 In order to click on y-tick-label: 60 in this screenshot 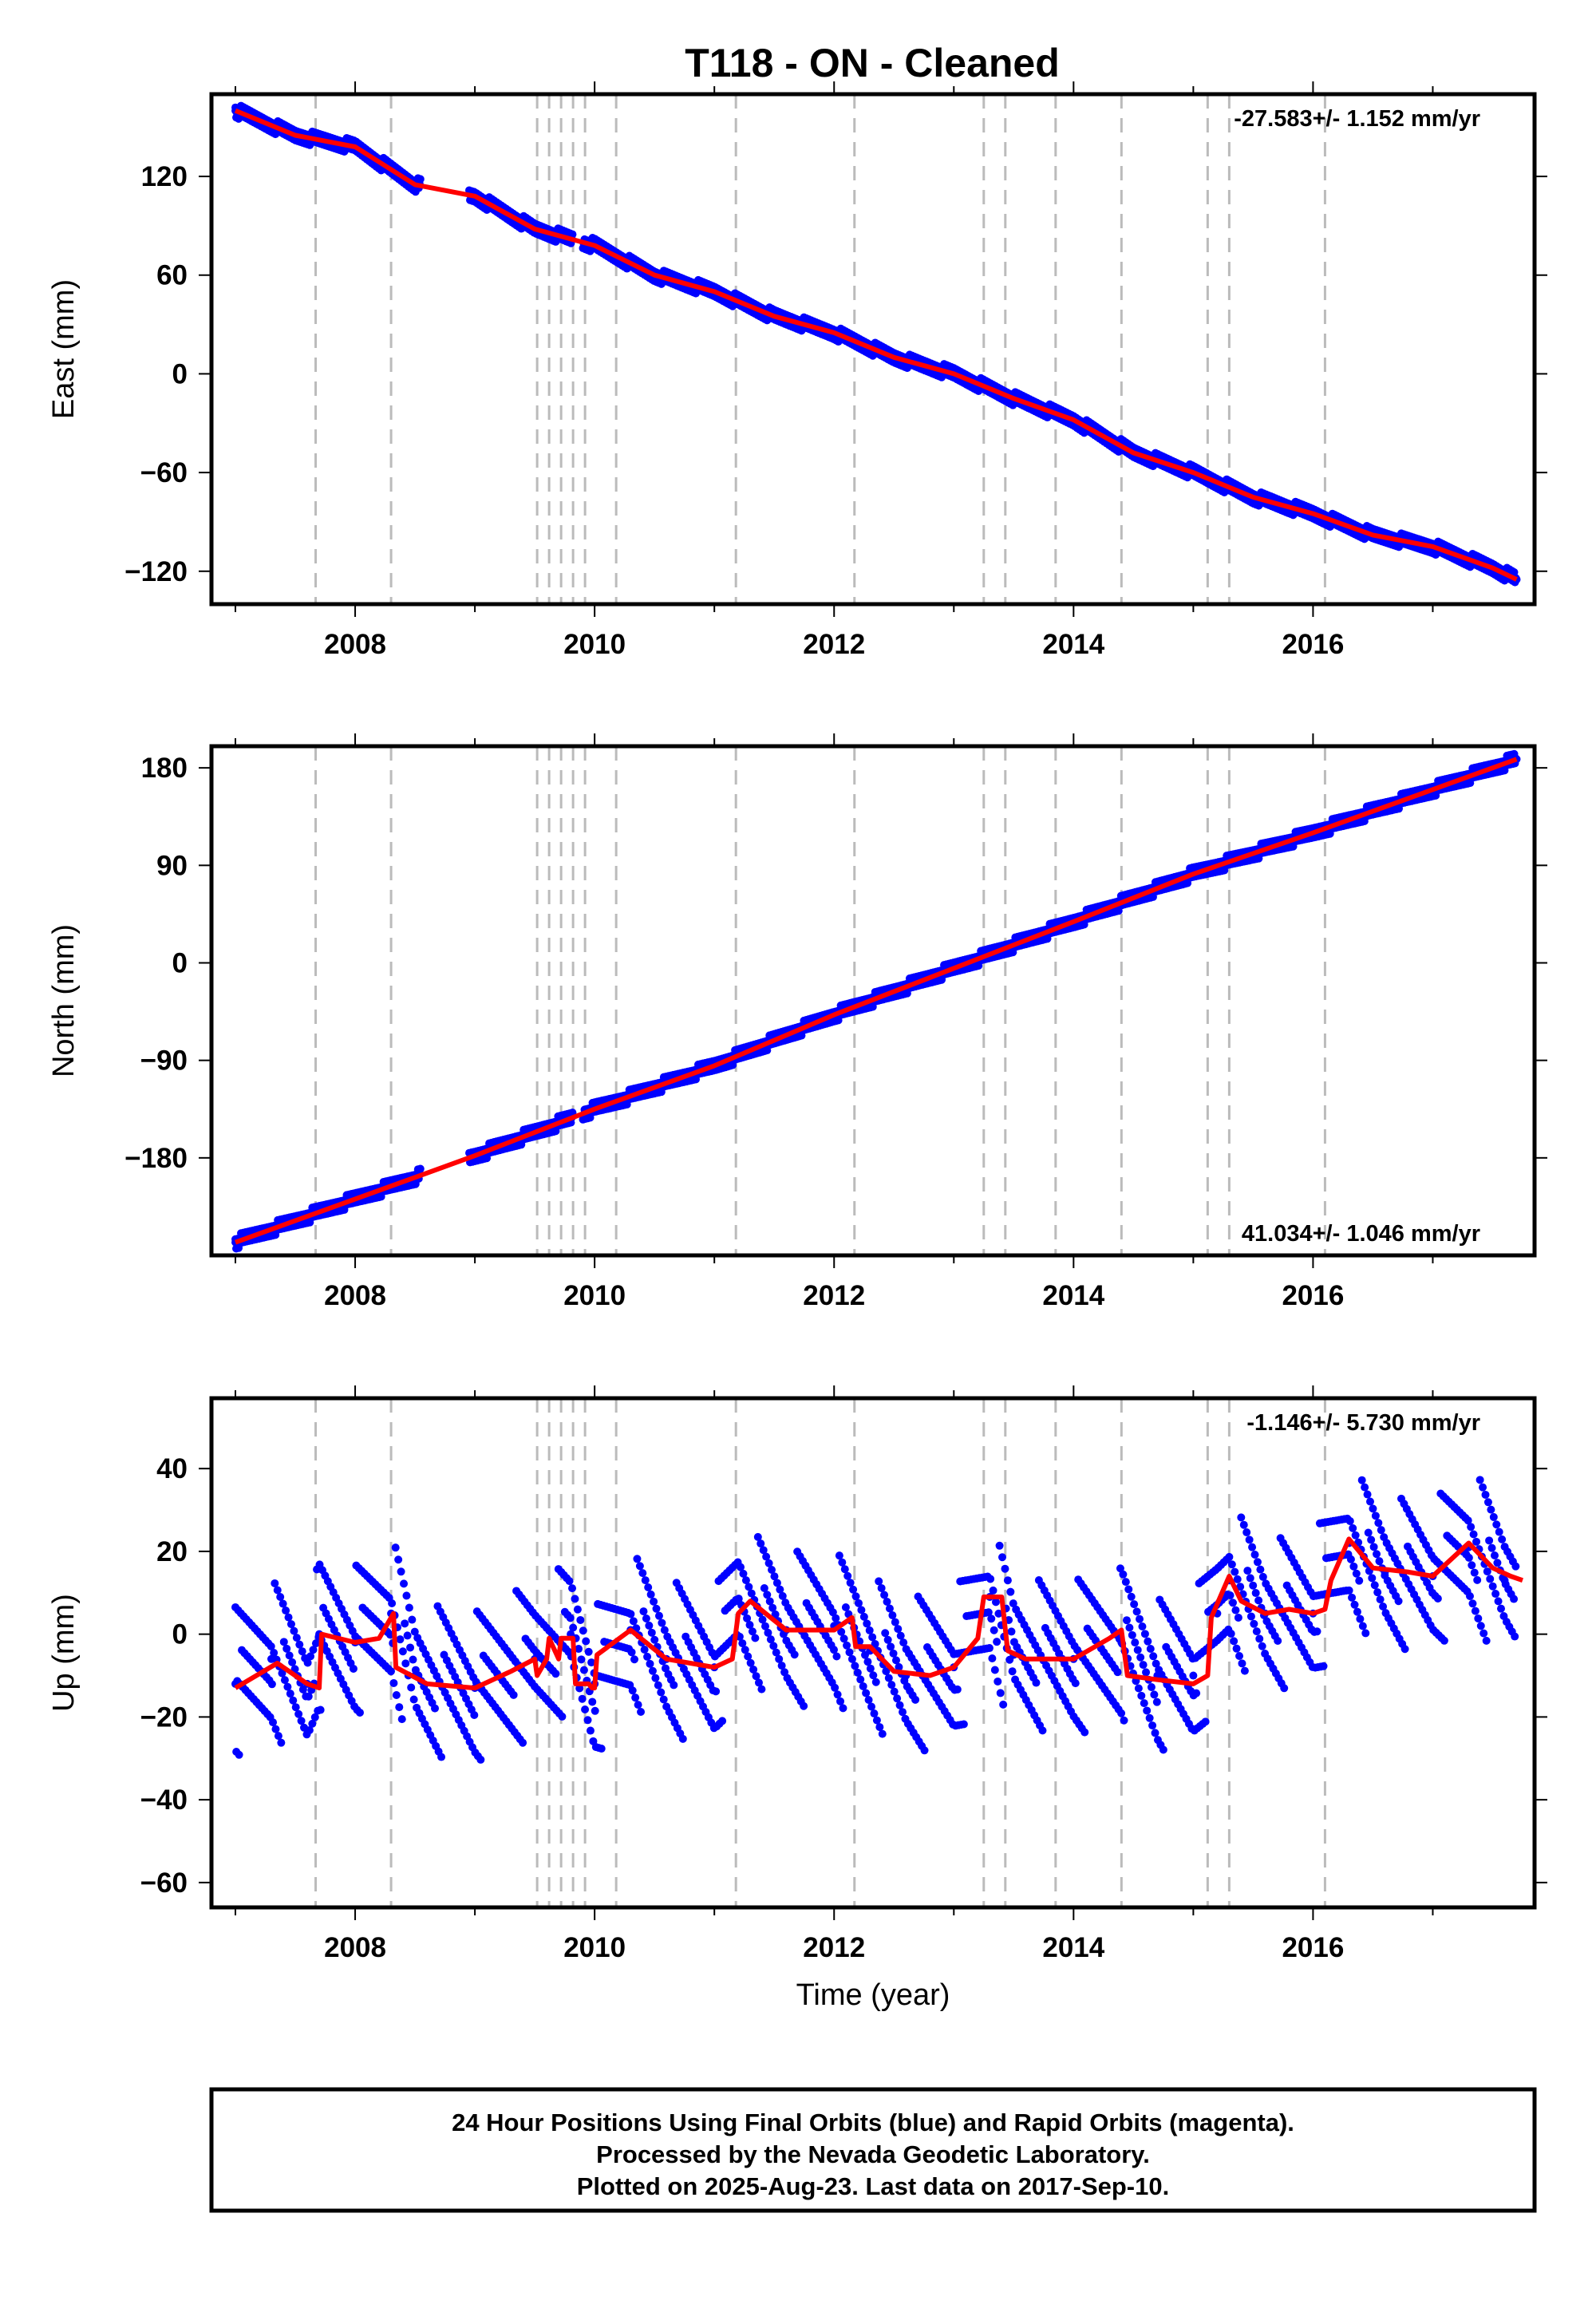, I will do `click(172, 275)`.